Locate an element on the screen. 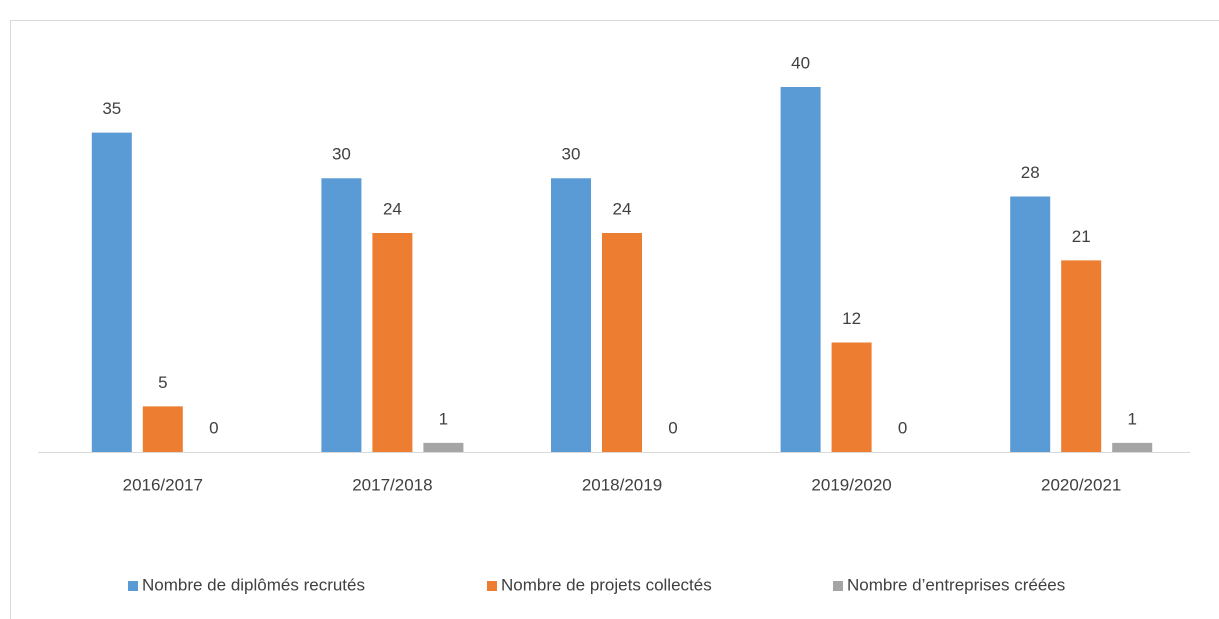  data-label: 40 is located at coordinates (800, 62).